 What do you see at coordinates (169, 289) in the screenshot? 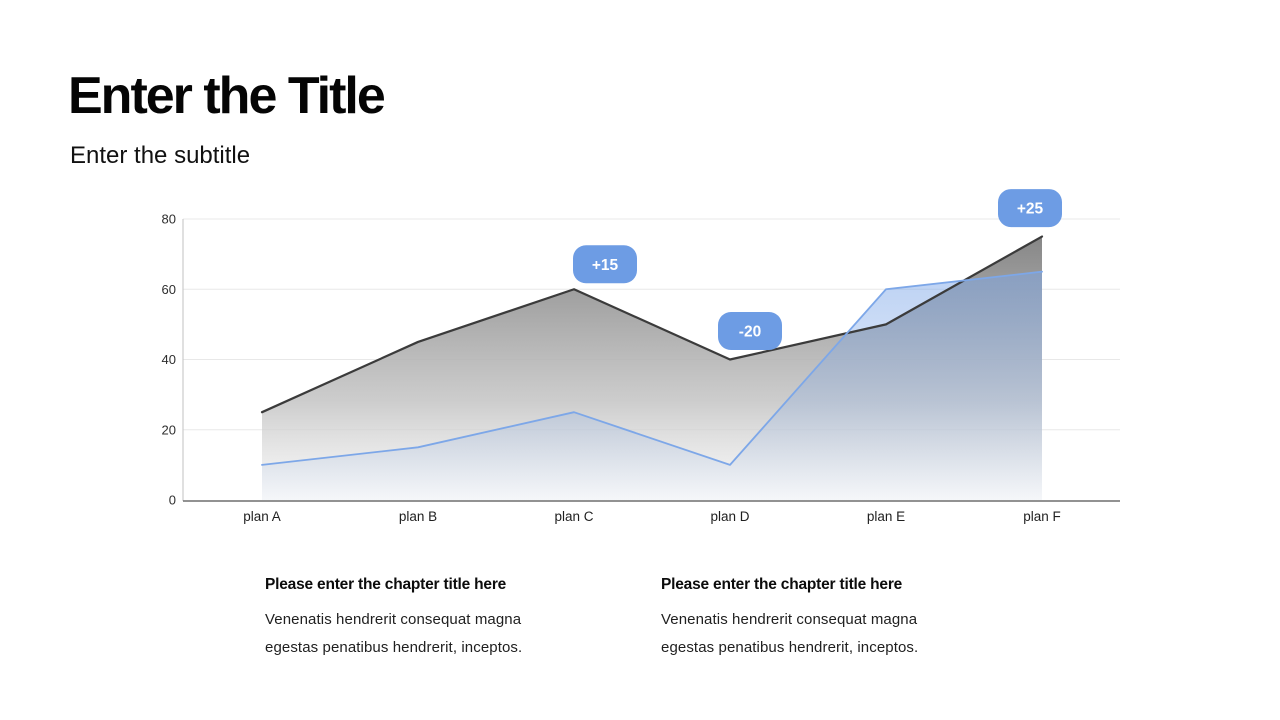
I see `y-axis-tick-label: 60` at bounding box center [169, 289].